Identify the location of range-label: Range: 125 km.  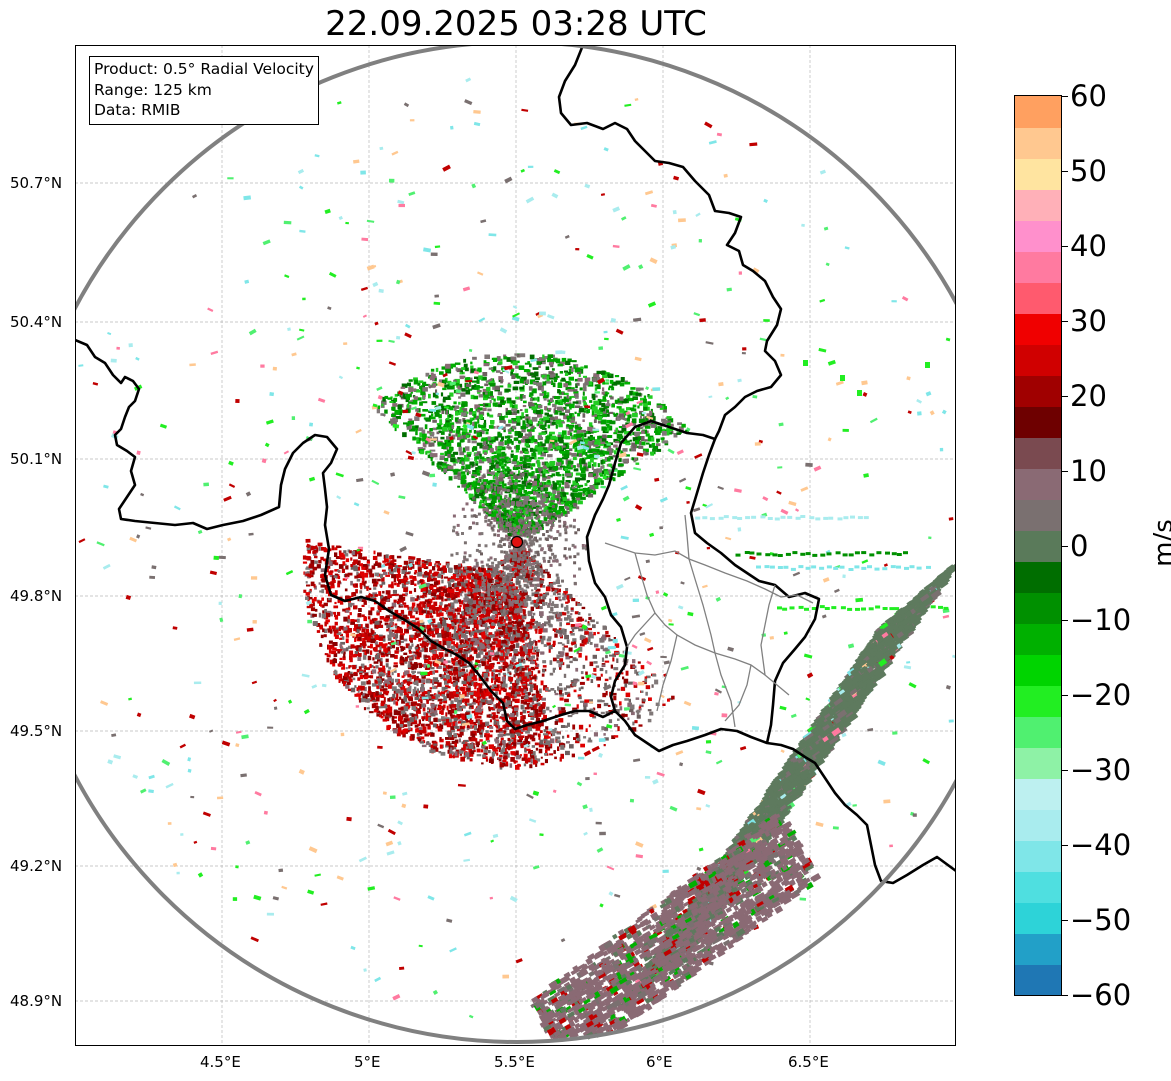
(153, 89).